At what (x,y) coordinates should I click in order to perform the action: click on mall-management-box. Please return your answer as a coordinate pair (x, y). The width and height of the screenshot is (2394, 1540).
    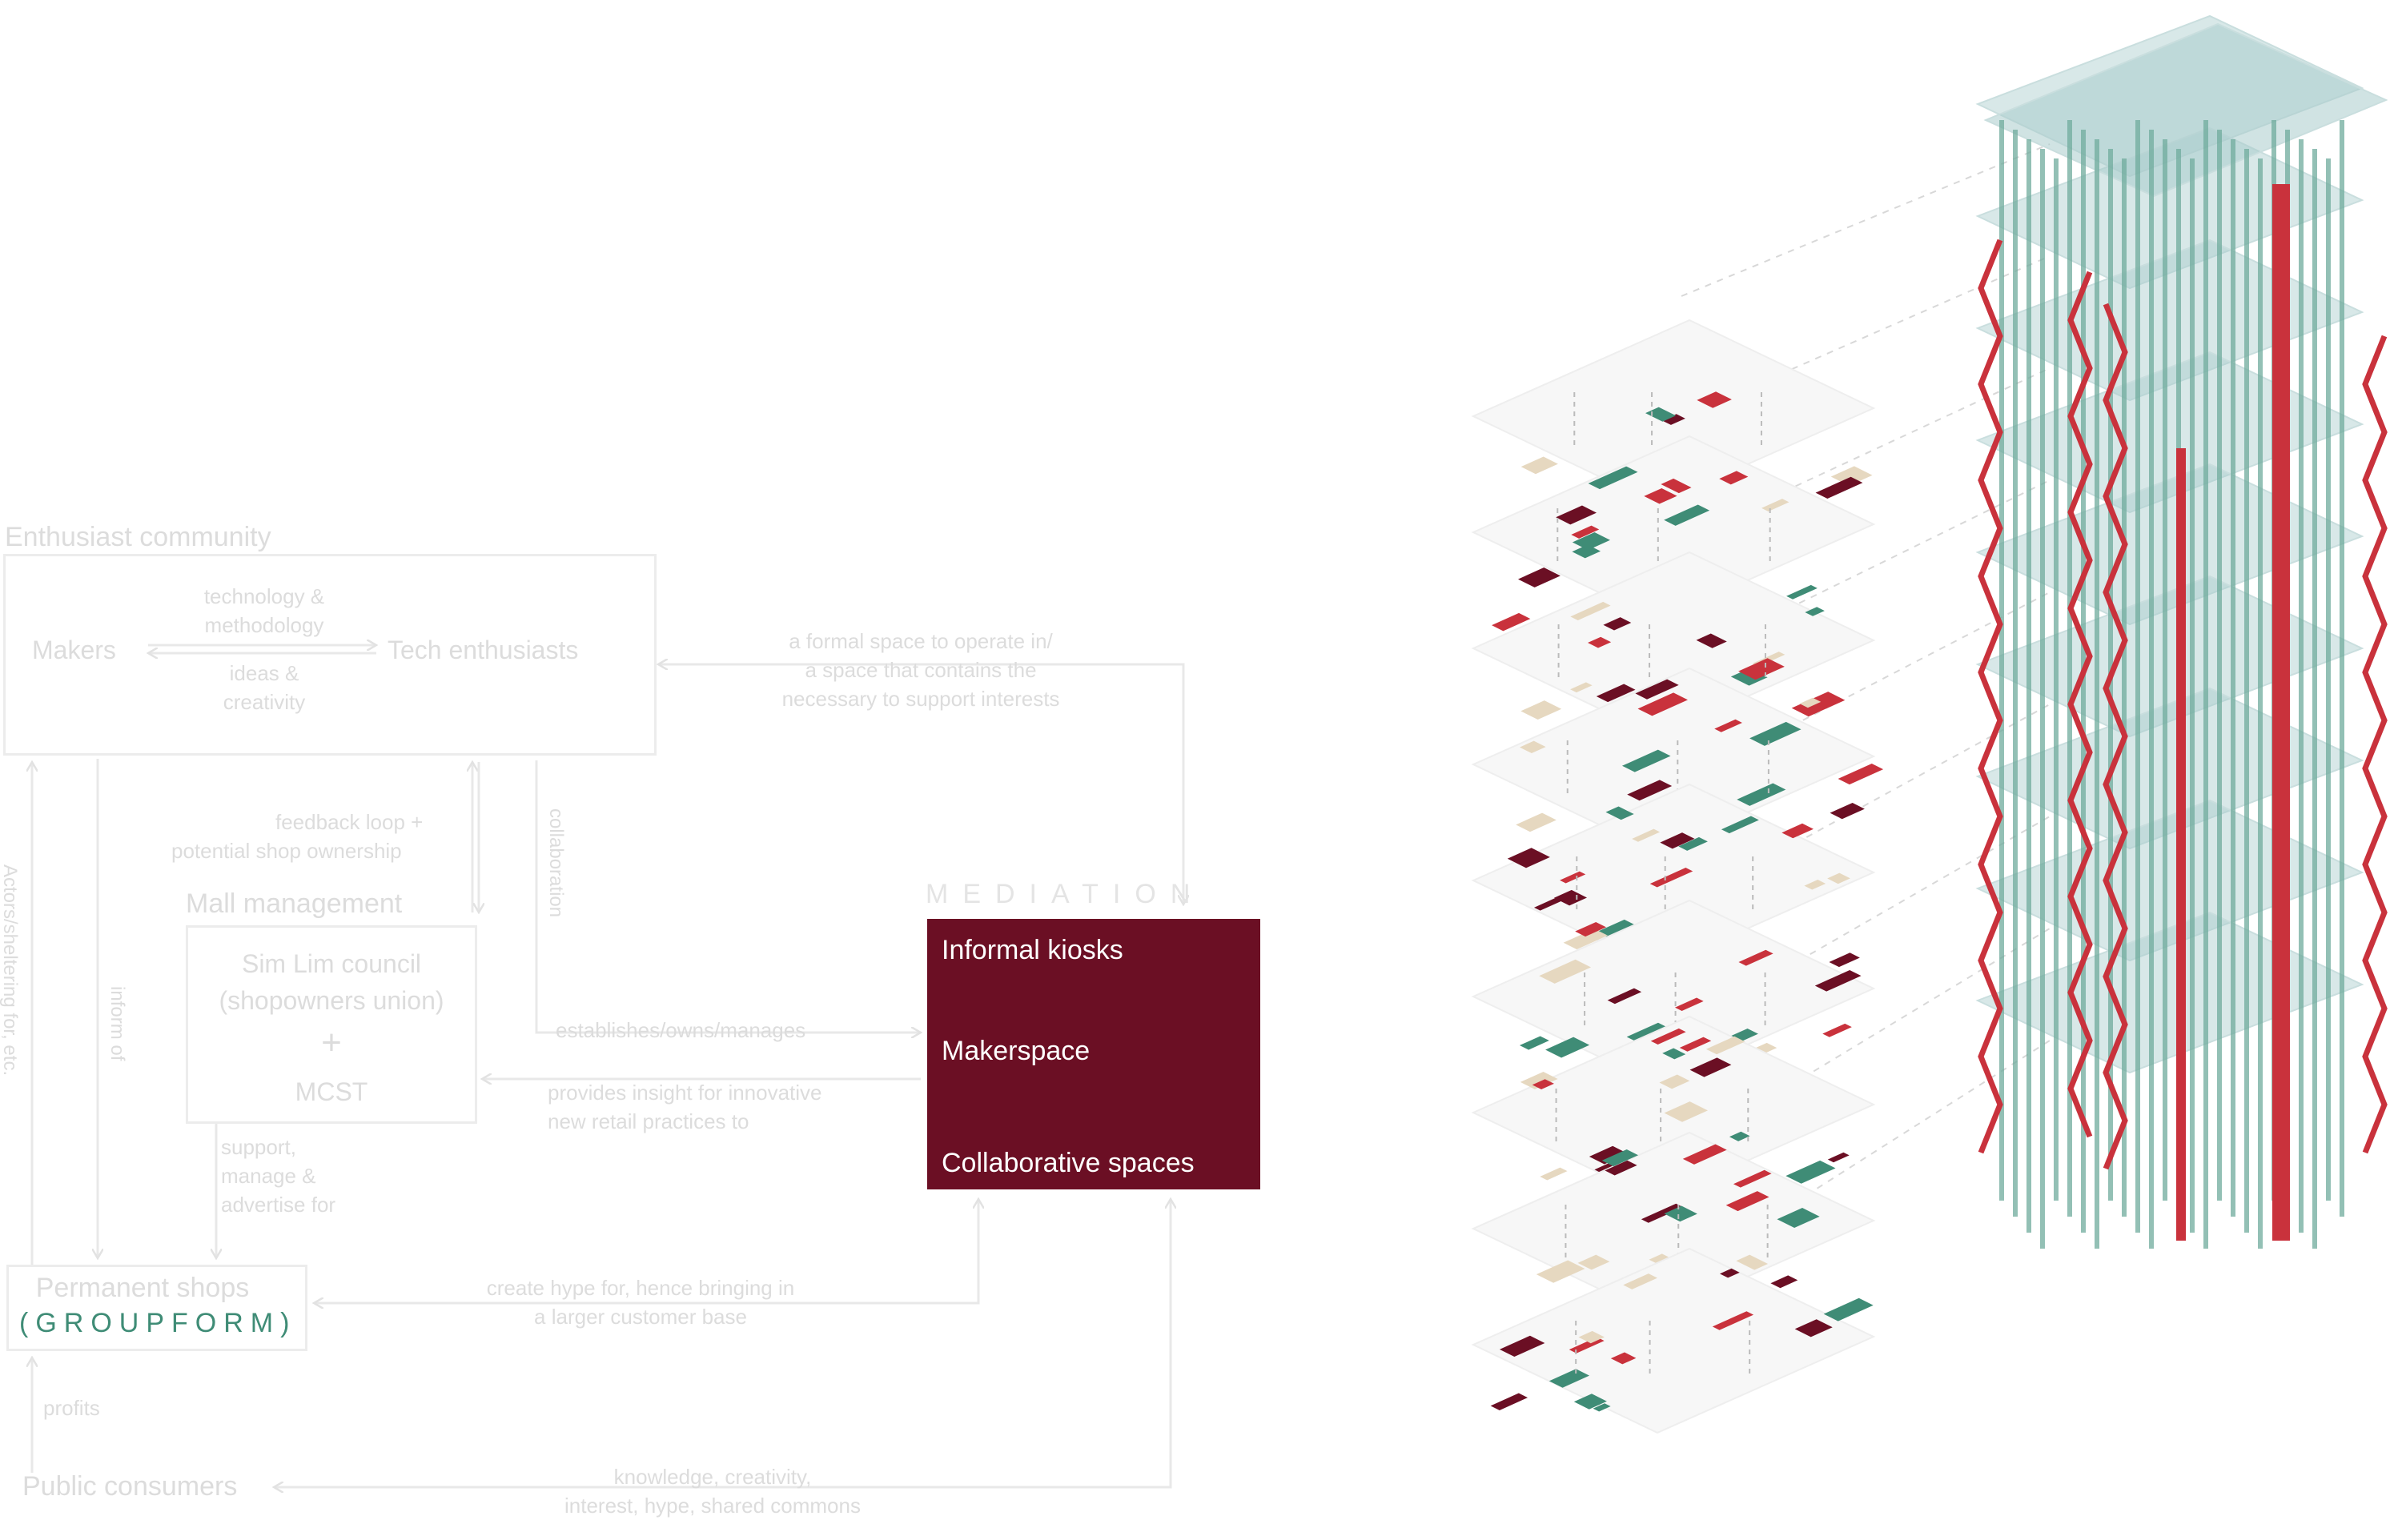
    Looking at the image, I should click on (331, 1024).